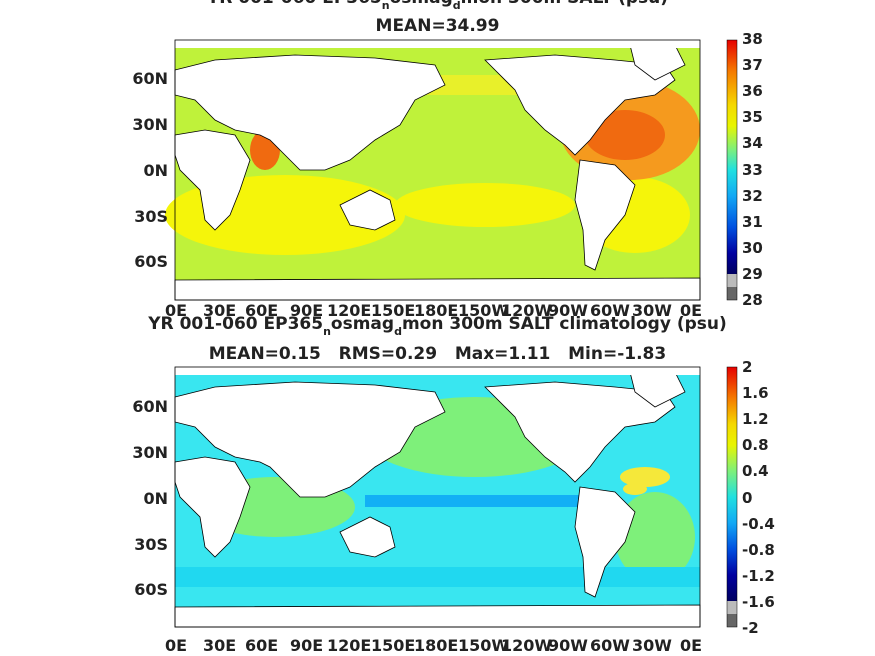 The width and height of the screenshot is (875, 656). What do you see at coordinates (750, 628) in the screenshot?
I see `panel2-cb-label-10: -2` at bounding box center [750, 628].